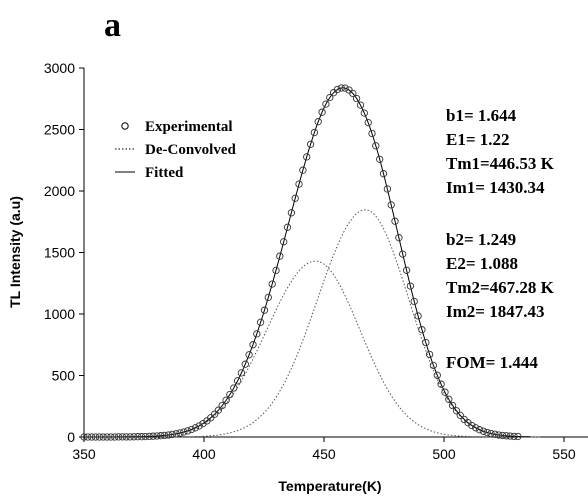 The width and height of the screenshot is (588, 502). I want to click on param-e1: E1= 1.22, so click(478, 139).